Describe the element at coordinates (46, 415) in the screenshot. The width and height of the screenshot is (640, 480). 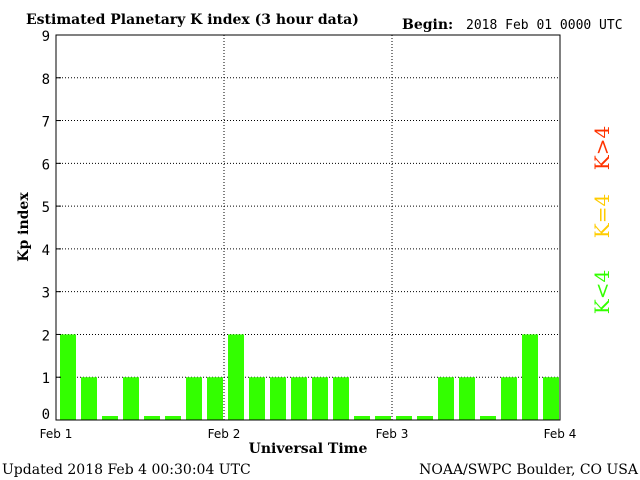
I see `y-tick-label: 0` at that location.